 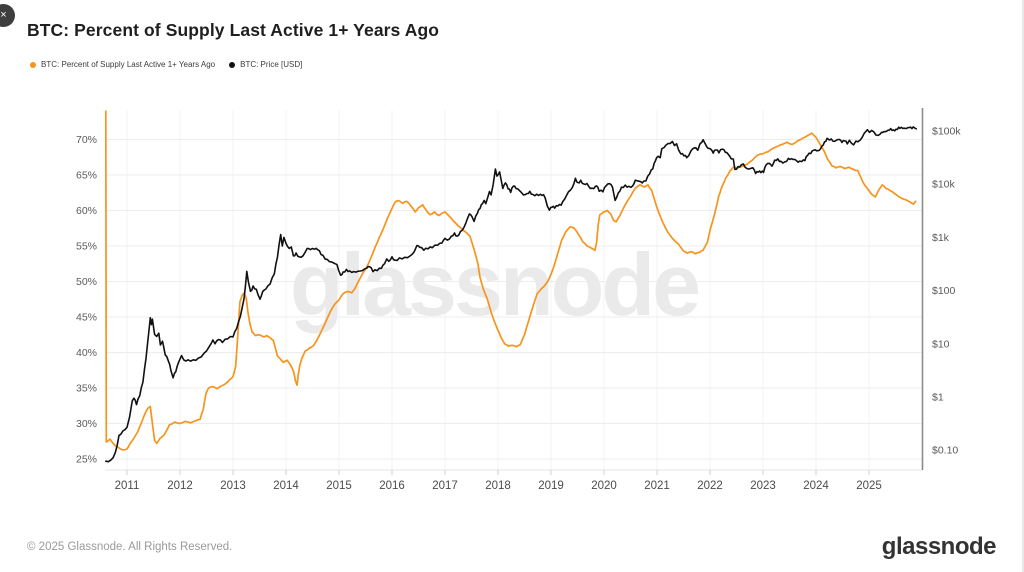 What do you see at coordinates (180, 486) in the screenshot?
I see `svg-text: 2012` at bounding box center [180, 486].